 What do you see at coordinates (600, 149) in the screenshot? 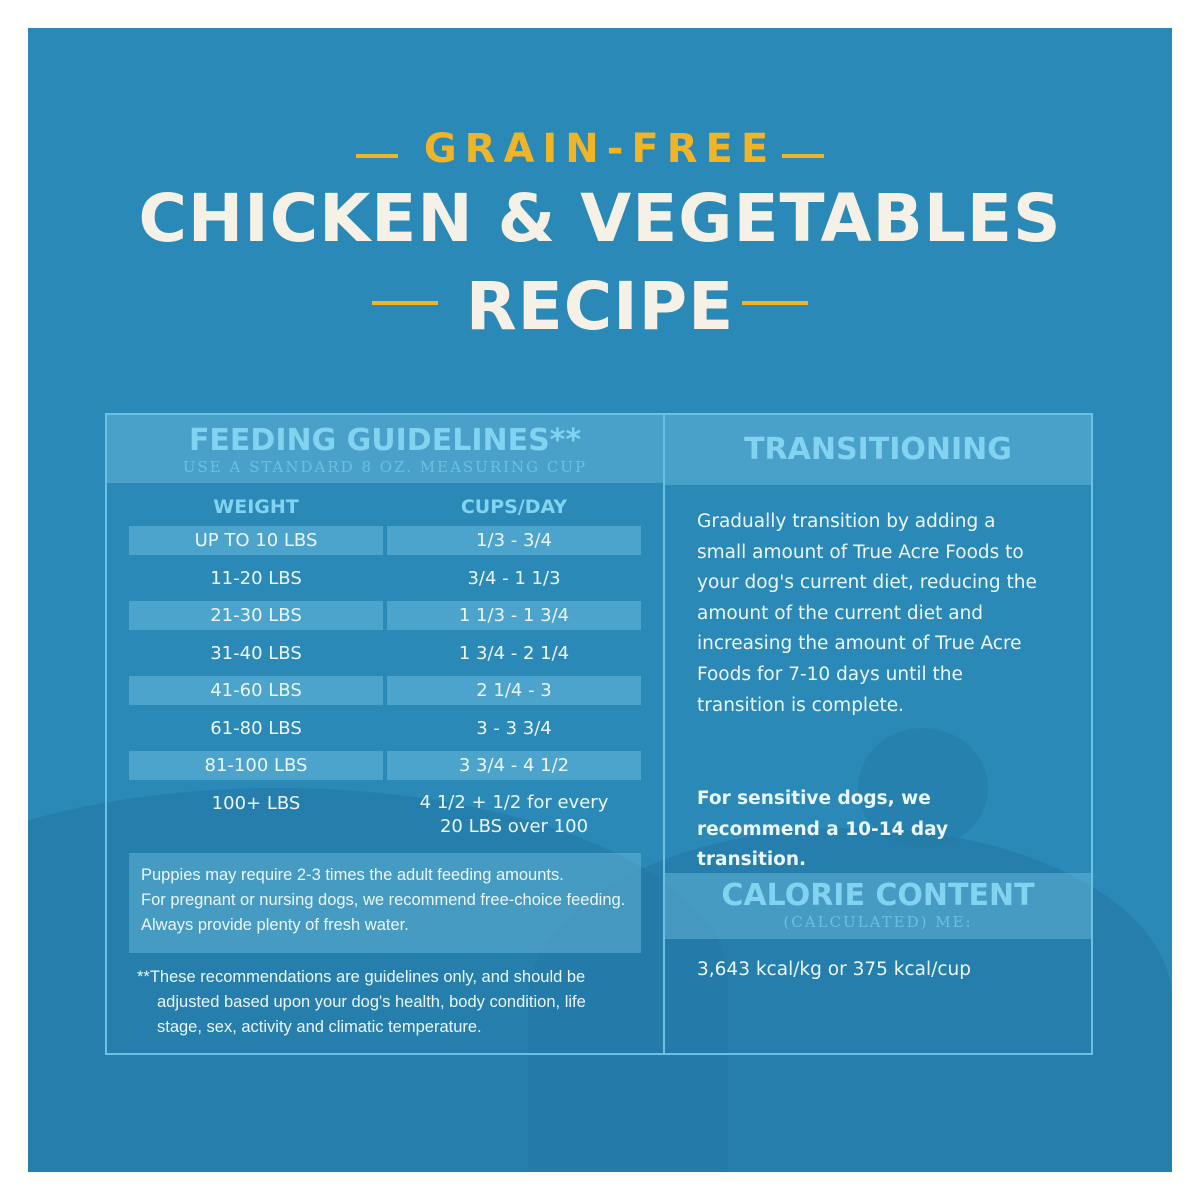
I see `eyebrow-text: GRAIN-FREE` at bounding box center [600, 149].